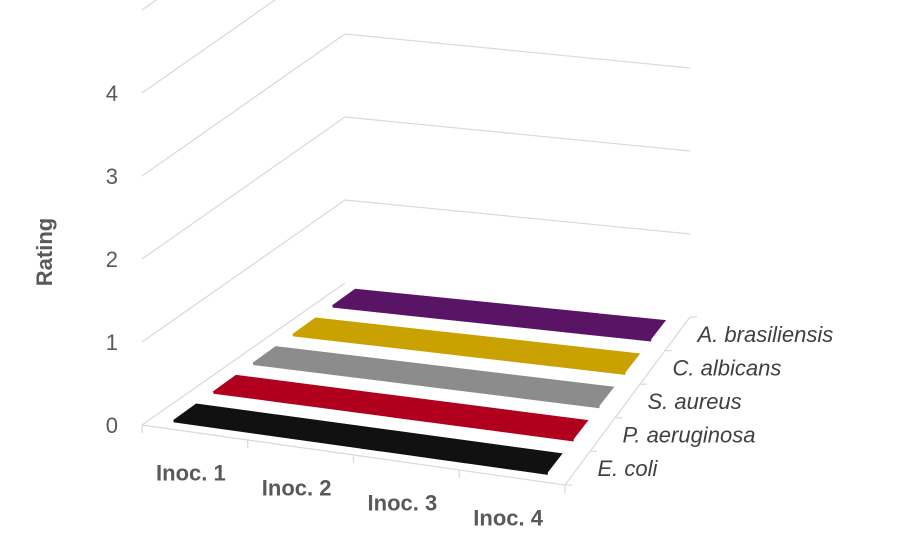  I want to click on y-tick-label: 4, so click(112, 93).